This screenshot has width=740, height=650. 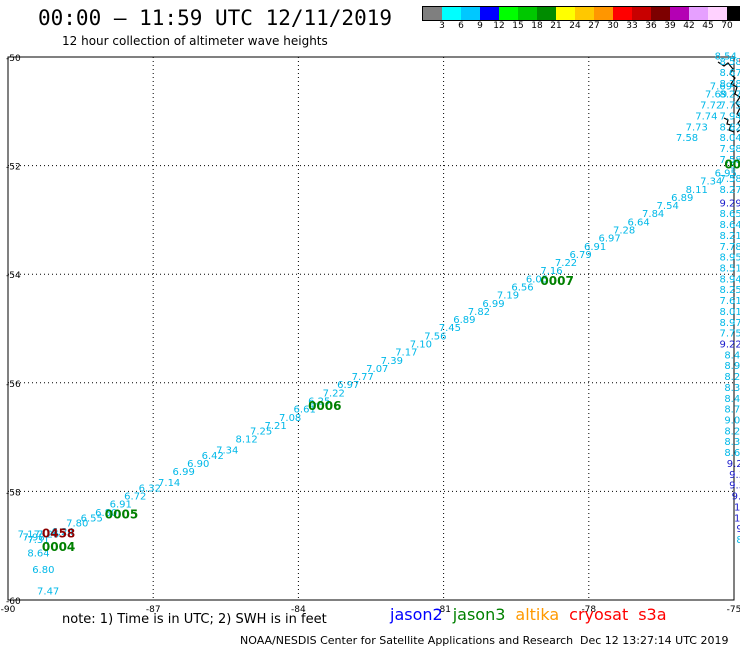 I want to click on swh-value-label: 8.54, so click(x=726, y=57).